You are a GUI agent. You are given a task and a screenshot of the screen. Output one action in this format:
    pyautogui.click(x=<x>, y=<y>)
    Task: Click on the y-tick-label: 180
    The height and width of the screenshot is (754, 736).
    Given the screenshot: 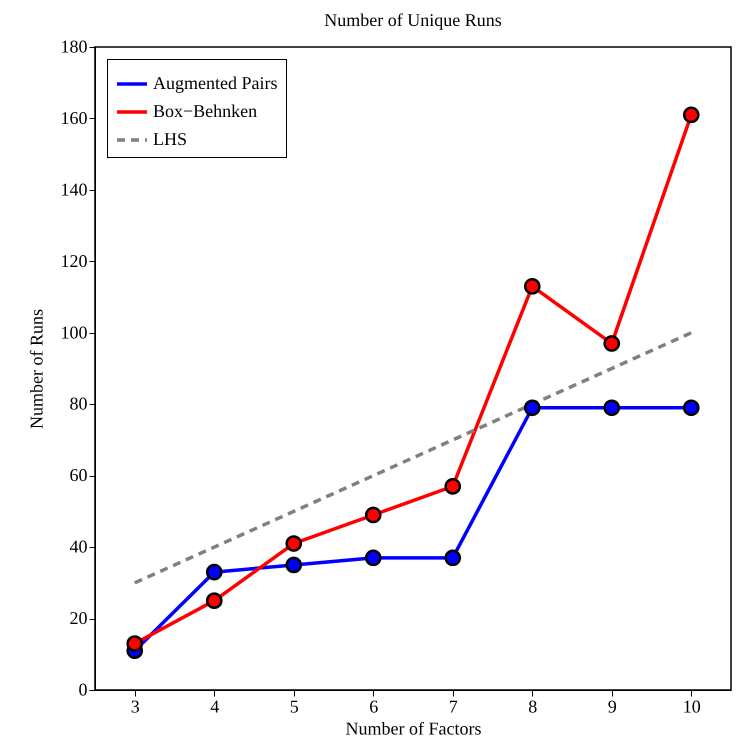 What is the action you would take?
    pyautogui.click(x=74, y=46)
    